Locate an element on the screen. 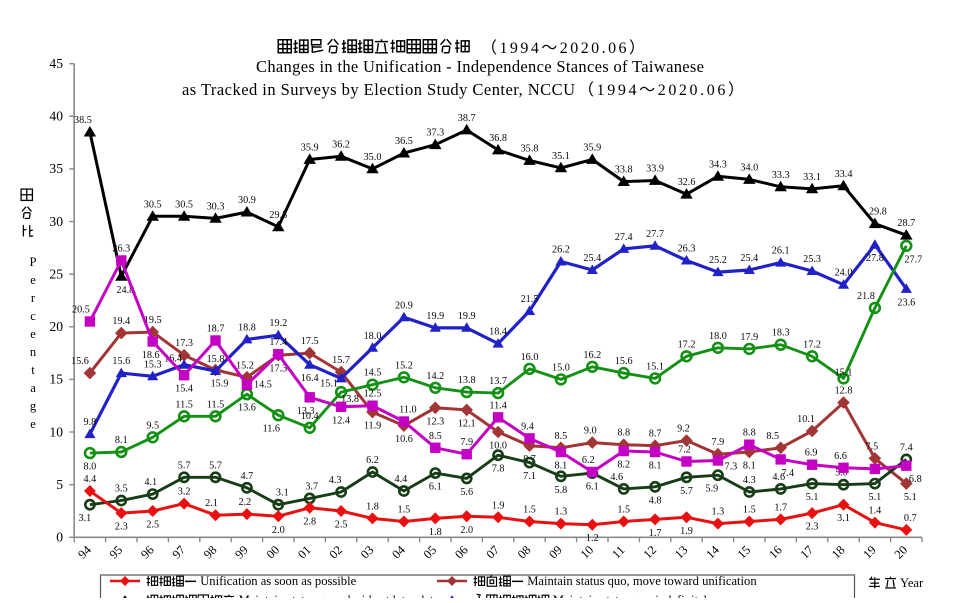 This screenshot has width=960, height=603. svg-text: 2.1 is located at coordinates (211, 503).